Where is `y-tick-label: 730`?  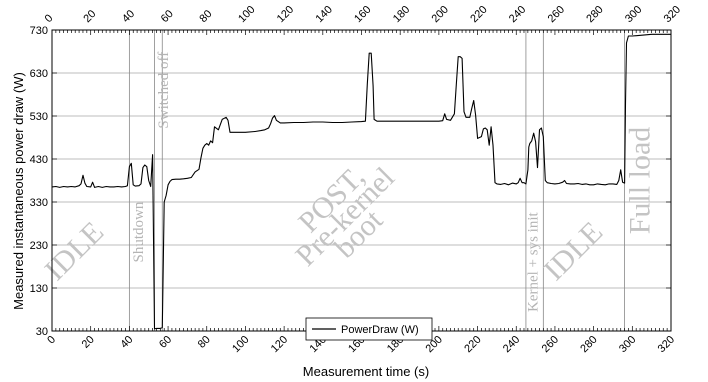
y-tick-label: 730 is located at coordinates (39, 31).